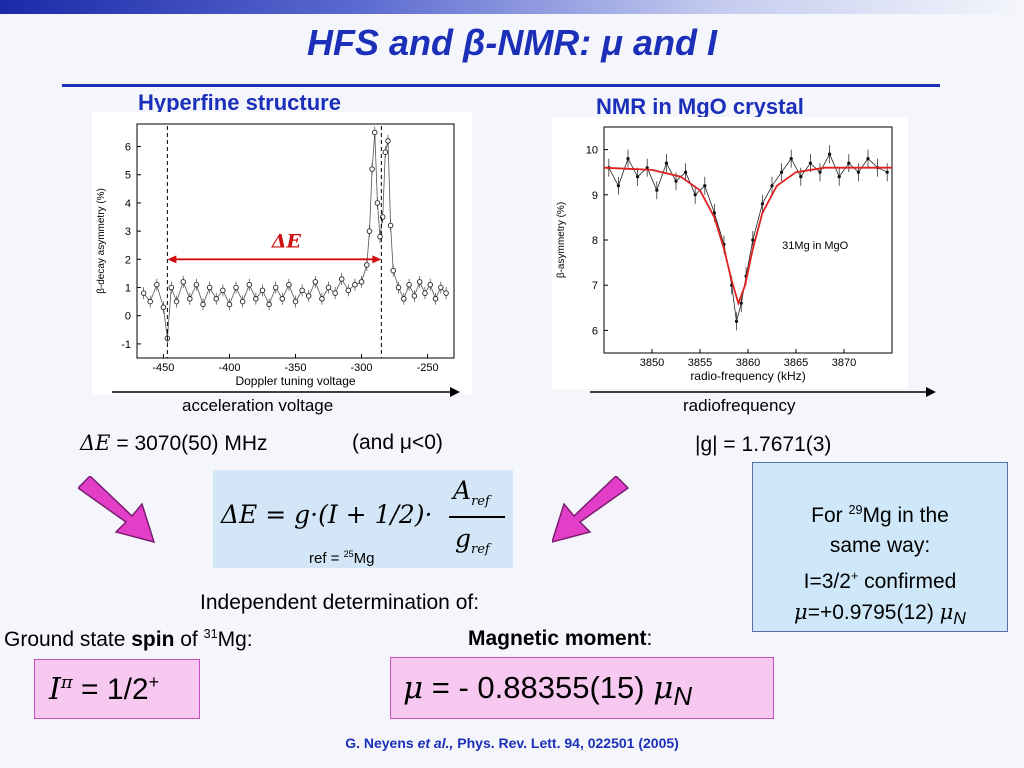  I want to click on moment-result: μ = - 0.88355(15) μN, so click(547, 691).